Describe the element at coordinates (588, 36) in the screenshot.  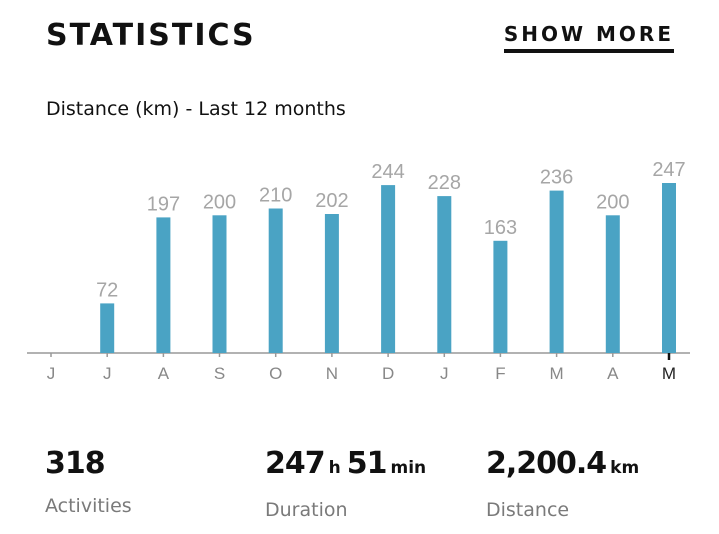
I see `show-more-link: SHOW MORE` at that location.